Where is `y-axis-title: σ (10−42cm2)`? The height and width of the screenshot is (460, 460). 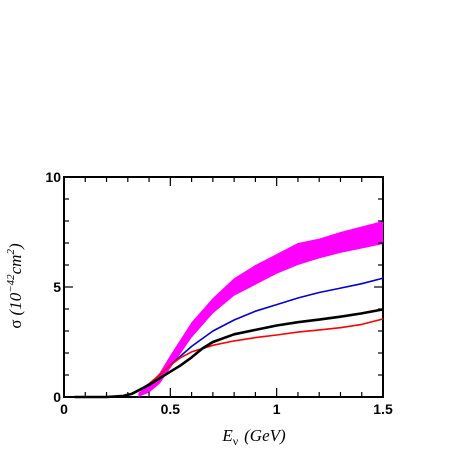
y-axis-title: σ (10−42cm2) is located at coordinates (15, 286).